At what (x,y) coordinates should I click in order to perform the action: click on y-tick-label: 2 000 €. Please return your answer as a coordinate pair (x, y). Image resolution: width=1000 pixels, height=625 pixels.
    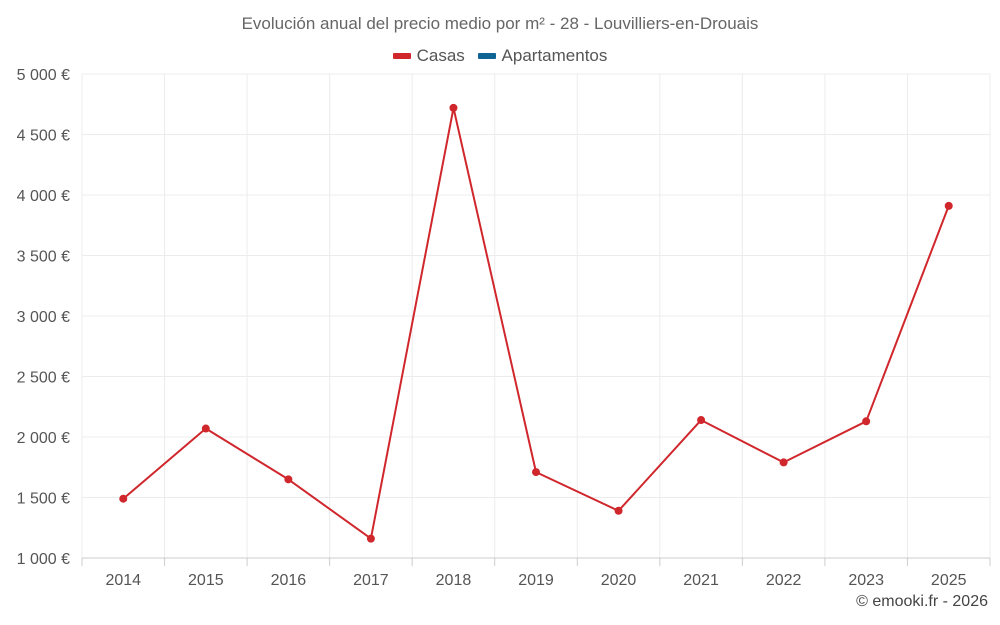
    Looking at the image, I should click on (43, 438).